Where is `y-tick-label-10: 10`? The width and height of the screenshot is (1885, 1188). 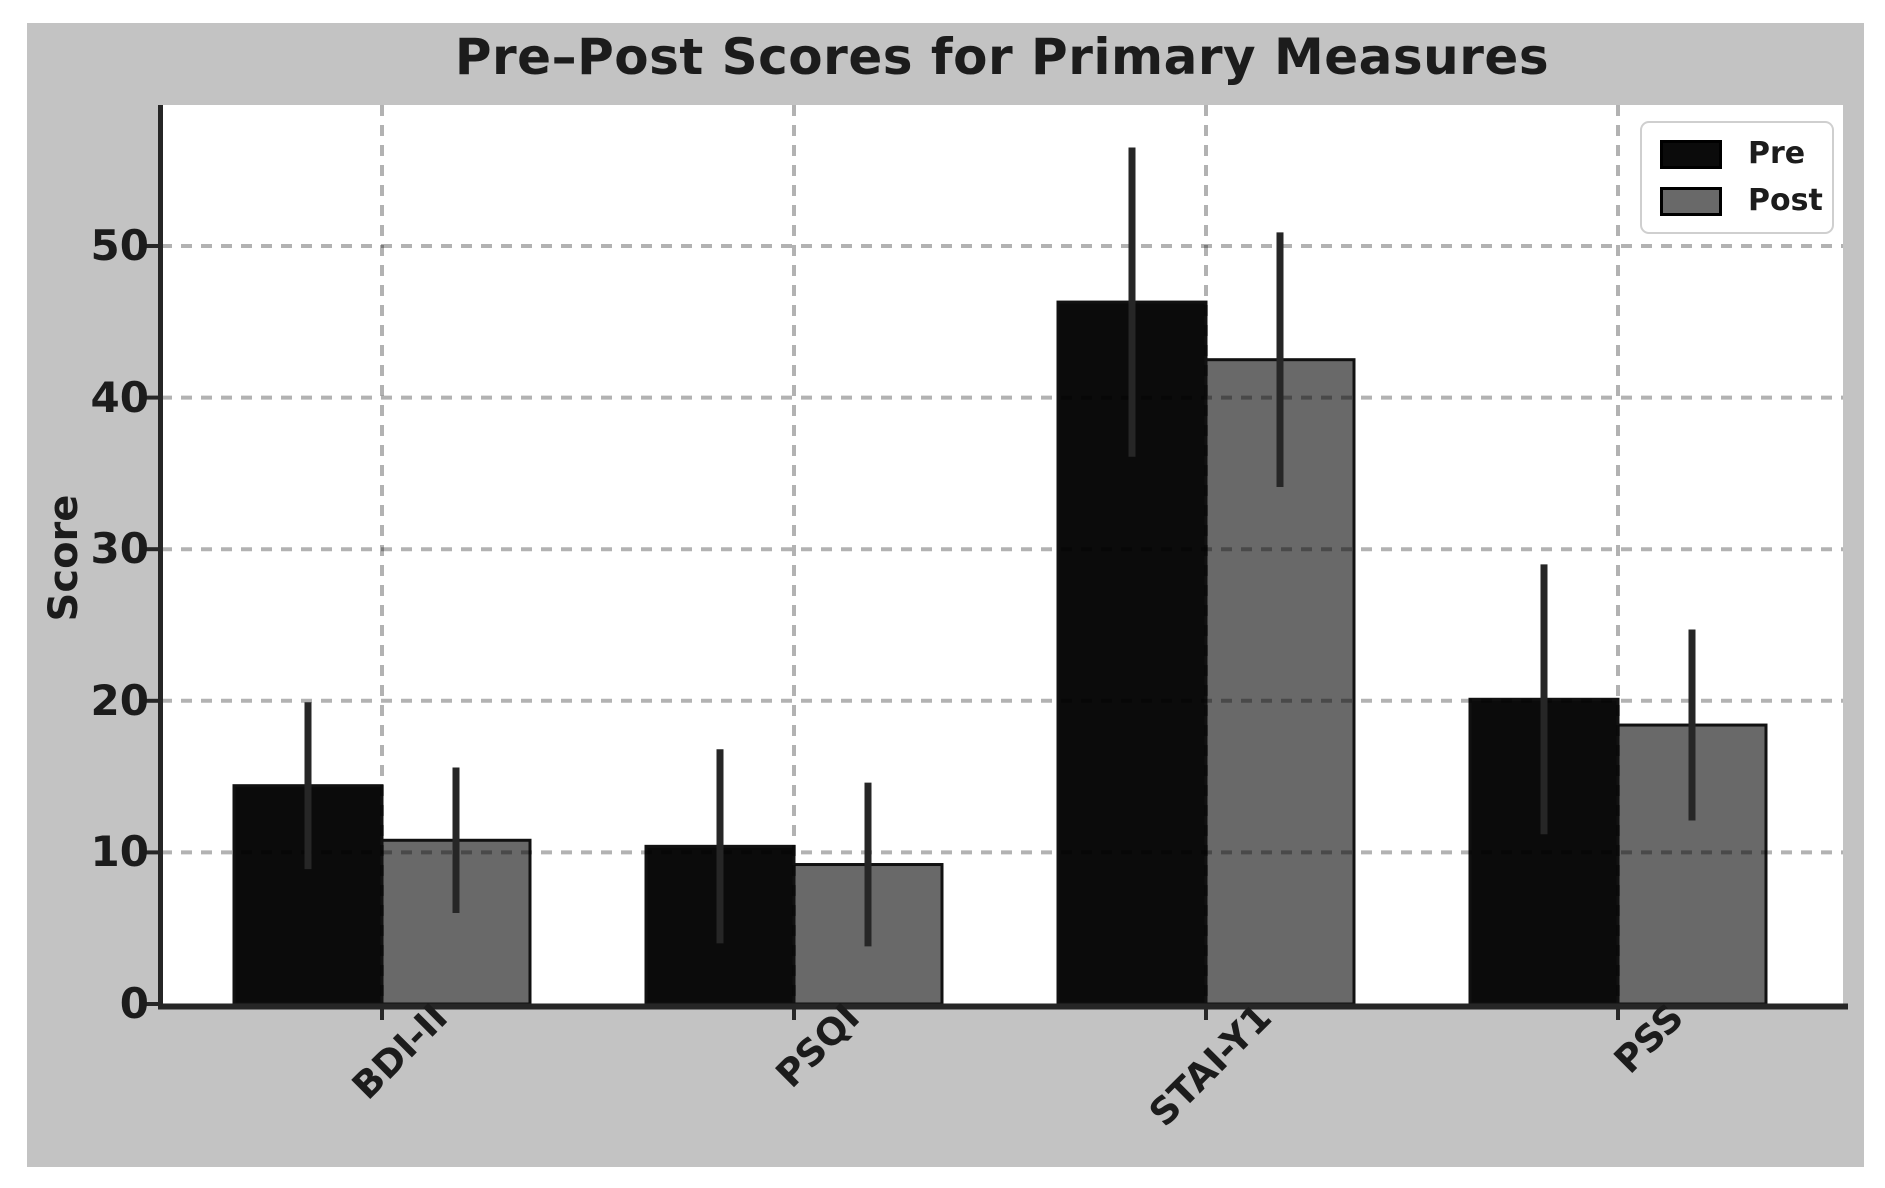 y-tick-label-10: 10 is located at coordinates (119, 852).